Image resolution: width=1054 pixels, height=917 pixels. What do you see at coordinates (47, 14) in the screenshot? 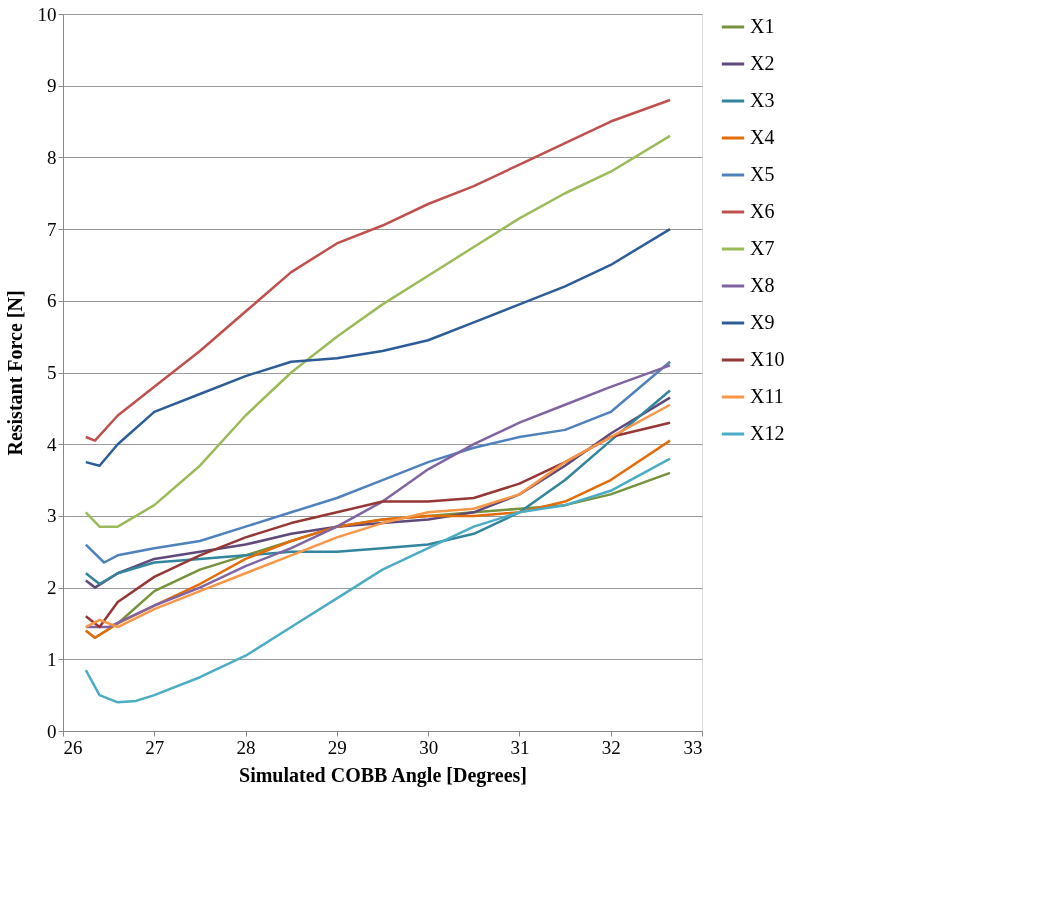
I see `y-tick-label: 10` at bounding box center [47, 14].